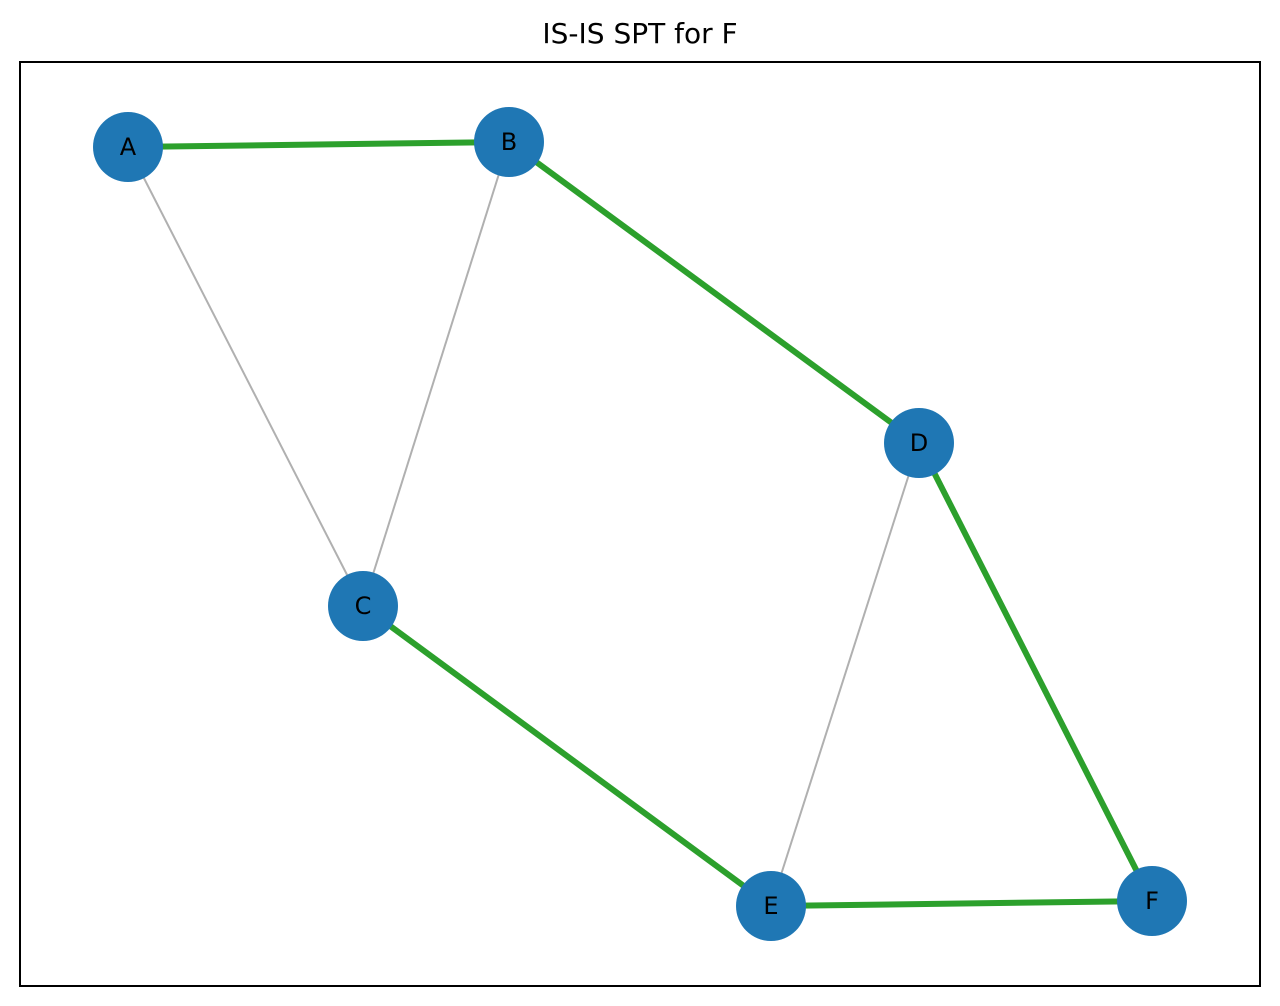 This screenshot has width=1280, height=1006. I want to click on node-label-d: D, so click(919, 443).